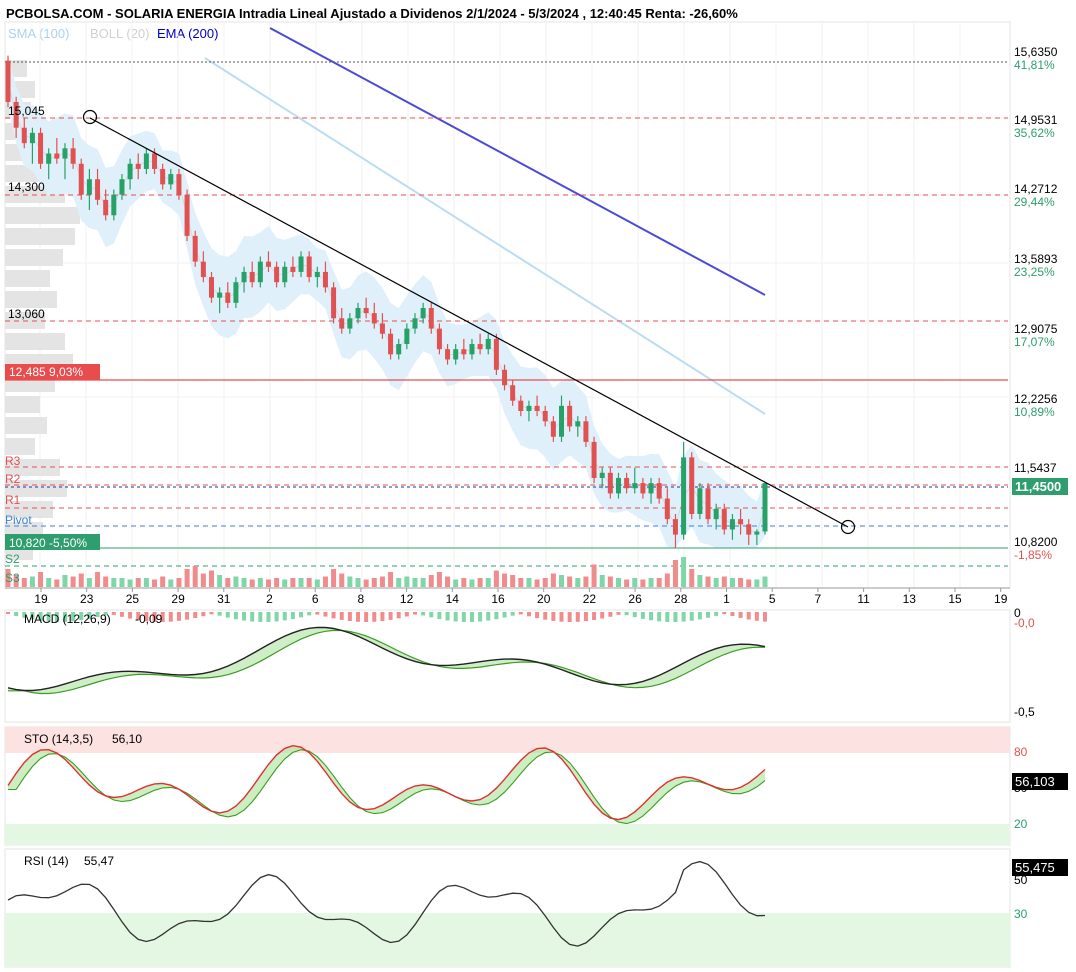  What do you see at coordinates (910, 599) in the screenshot?
I see `x-axis-tick: 13` at bounding box center [910, 599].